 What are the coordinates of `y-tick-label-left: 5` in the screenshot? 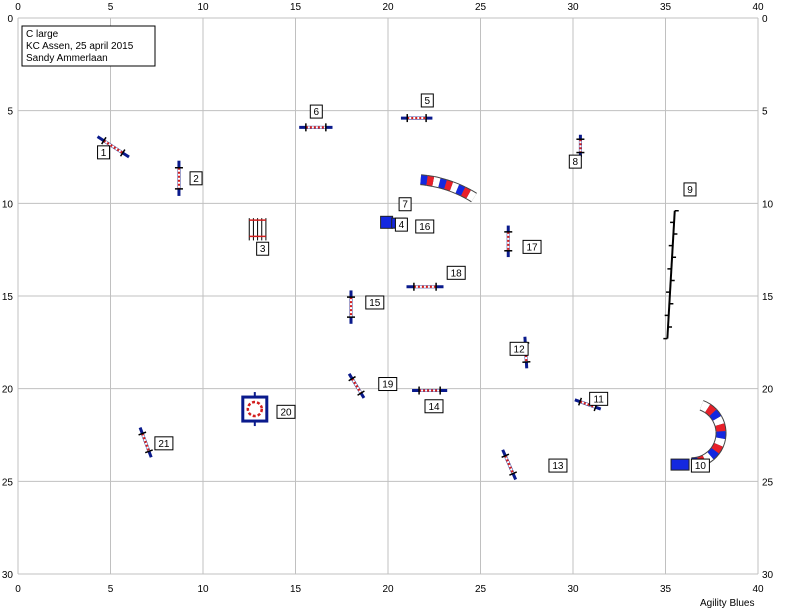 It's located at (10, 112).